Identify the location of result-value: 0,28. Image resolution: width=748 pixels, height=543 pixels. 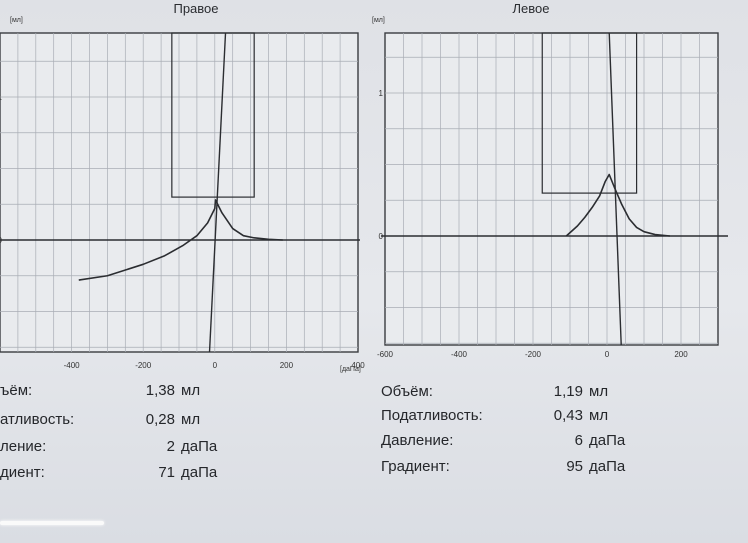
(160, 419).